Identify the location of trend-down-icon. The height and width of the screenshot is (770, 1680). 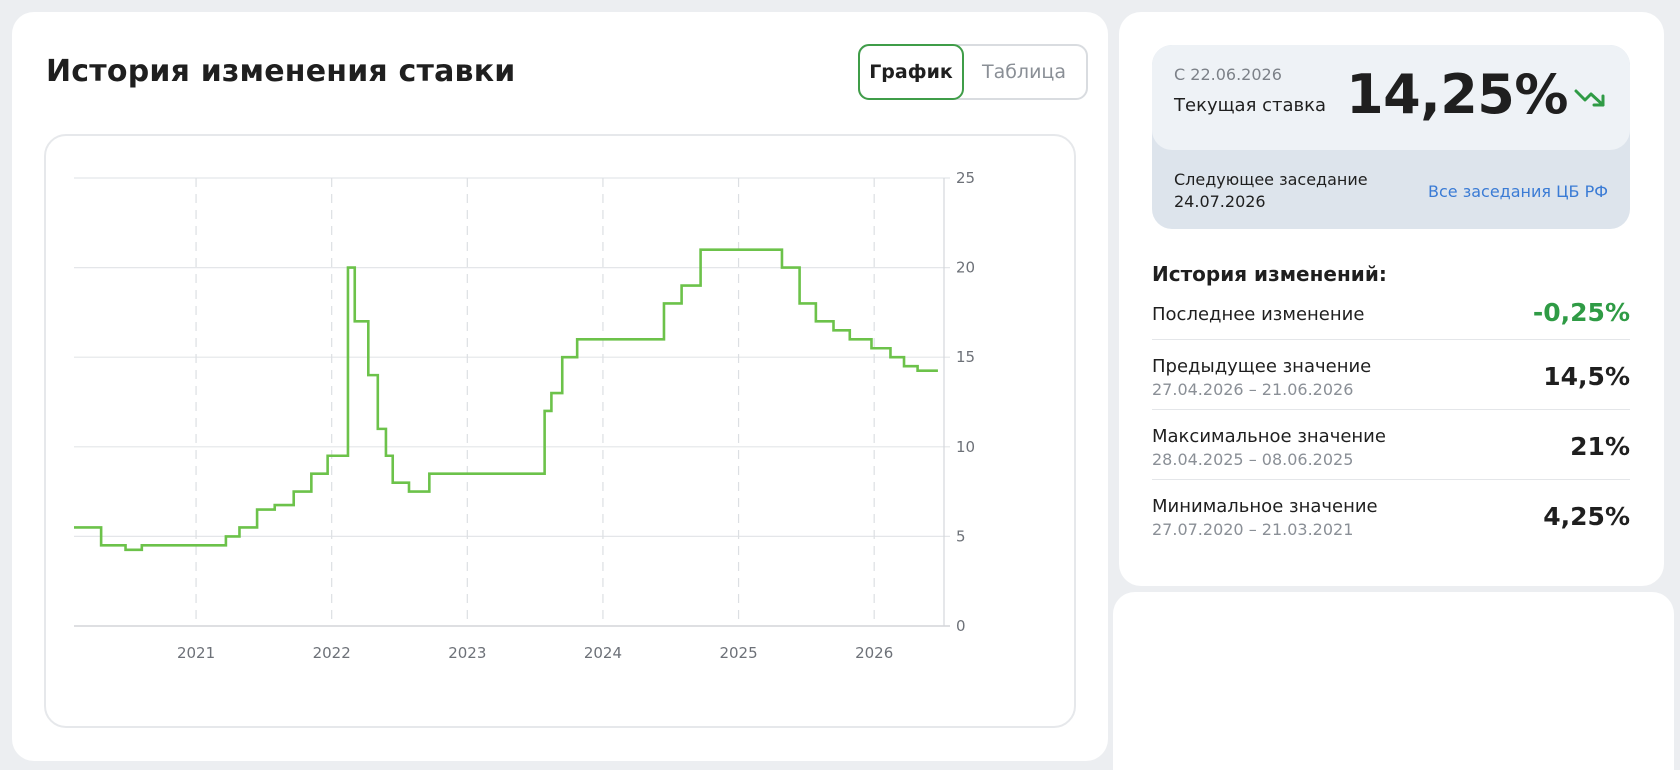
(1589, 98).